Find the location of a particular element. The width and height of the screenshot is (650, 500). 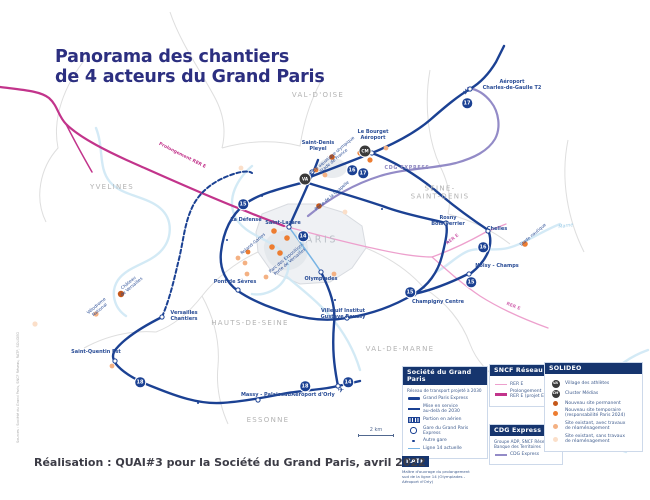

site-permanent-swatch is located at coordinates (555, 403).